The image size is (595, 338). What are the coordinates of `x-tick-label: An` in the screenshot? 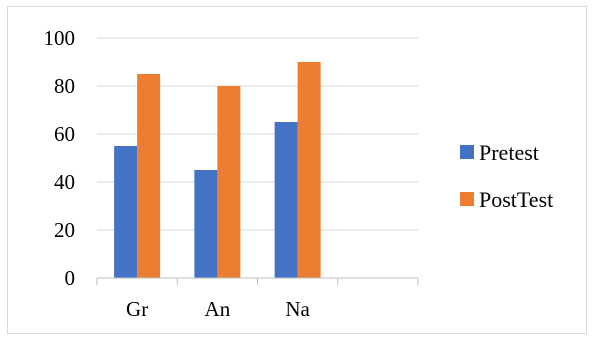 It's located at (218, 309).